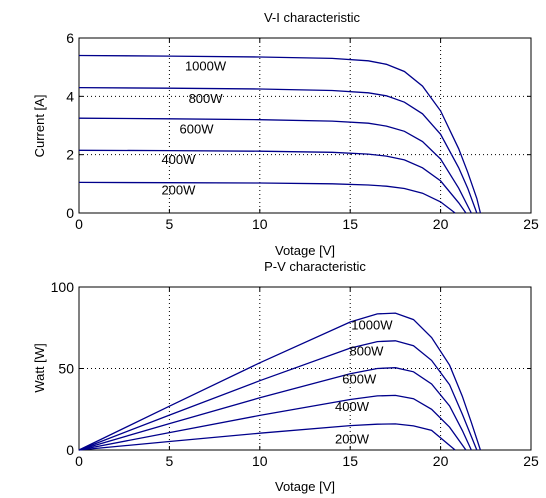 The width and height of the screenshot is (546, 498). Describe the element at coordinates (350, 461) in the screenshot. I see `pv-x-tick-label: 15` at that location.